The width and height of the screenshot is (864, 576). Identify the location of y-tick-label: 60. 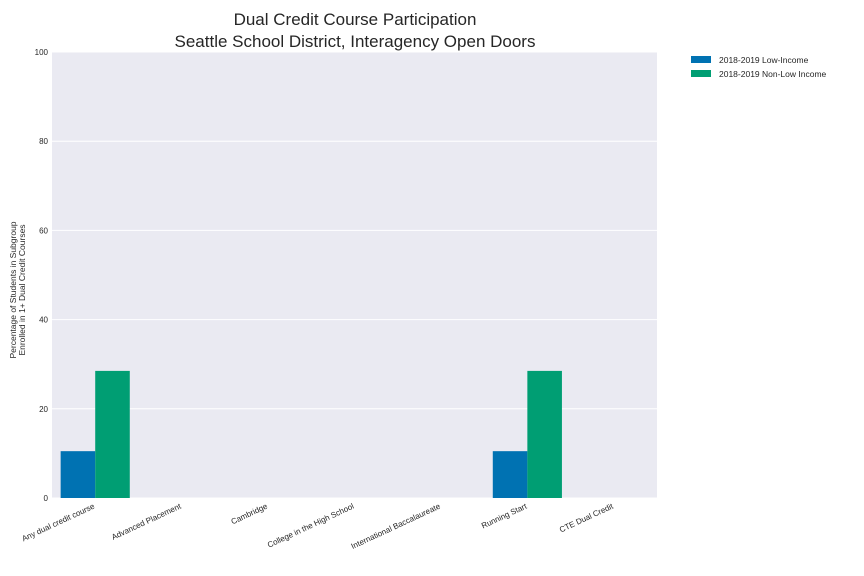
(43, 230).